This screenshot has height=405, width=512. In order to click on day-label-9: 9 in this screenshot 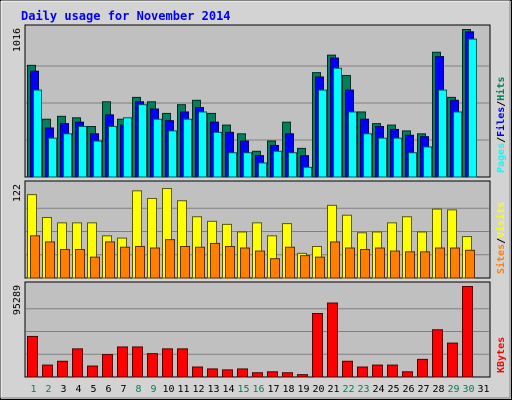, I will do `click(153, 389)`.